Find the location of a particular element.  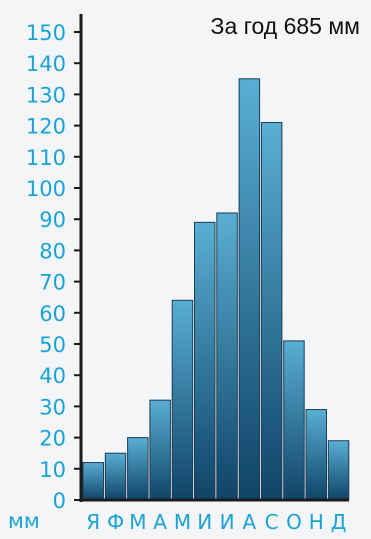

y-tick-label: 80 is located at coordinates (52, 251).